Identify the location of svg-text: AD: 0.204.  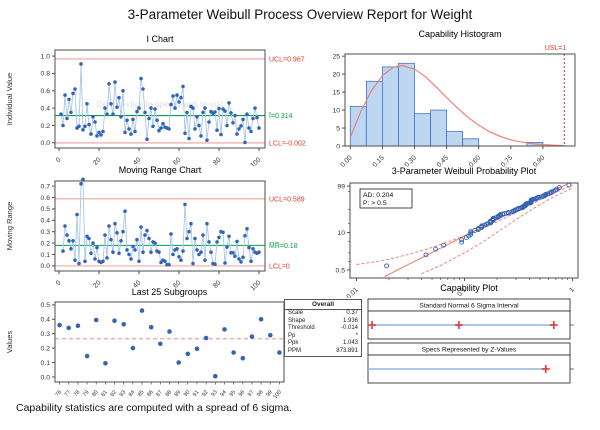
(378, 195).